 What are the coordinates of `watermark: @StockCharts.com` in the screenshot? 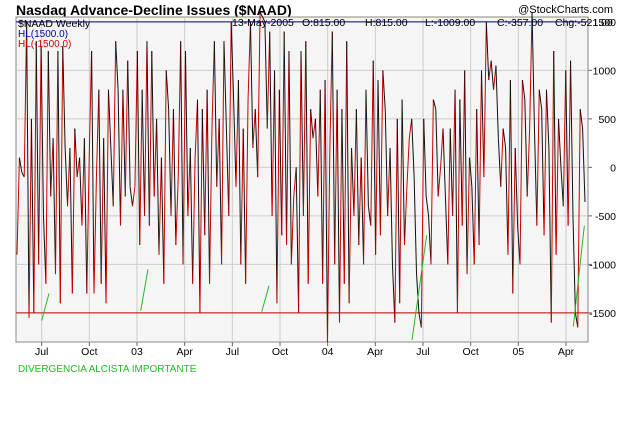 It's located at (565, 10).